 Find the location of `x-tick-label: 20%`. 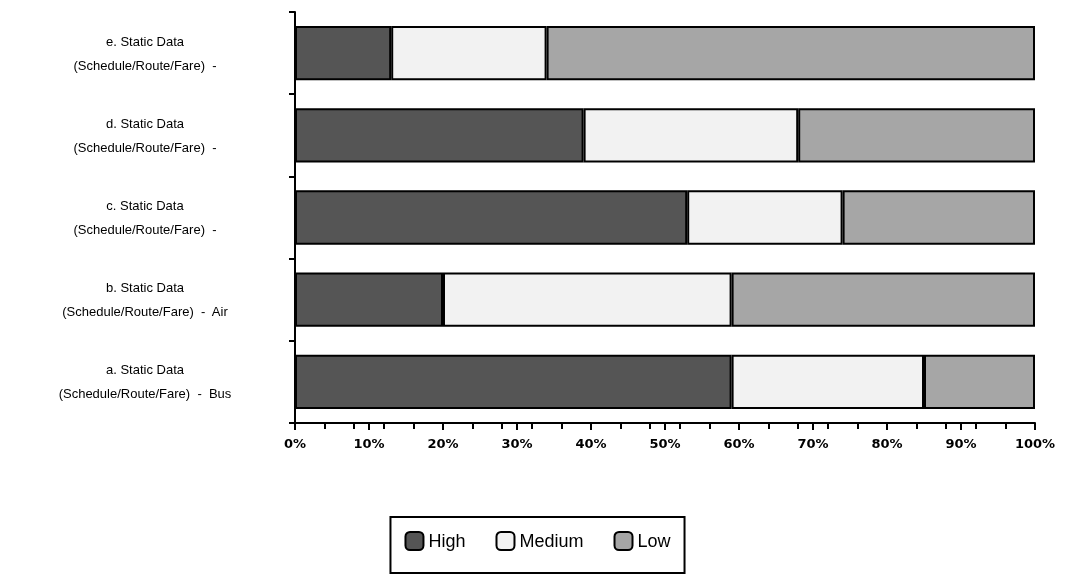

x-tick-label: 20% is located at coordinates (443, 443).